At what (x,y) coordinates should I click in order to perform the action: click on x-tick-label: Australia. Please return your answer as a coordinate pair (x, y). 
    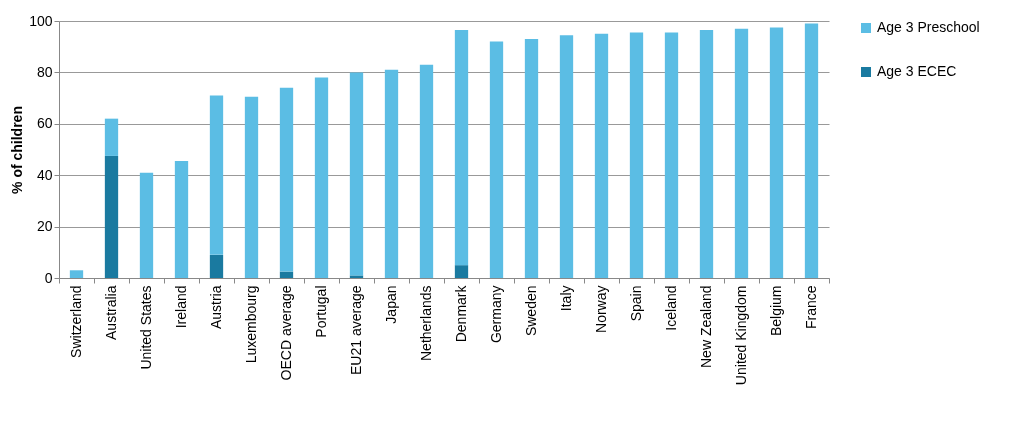
    Looking at the image, I should click on (111, 312).